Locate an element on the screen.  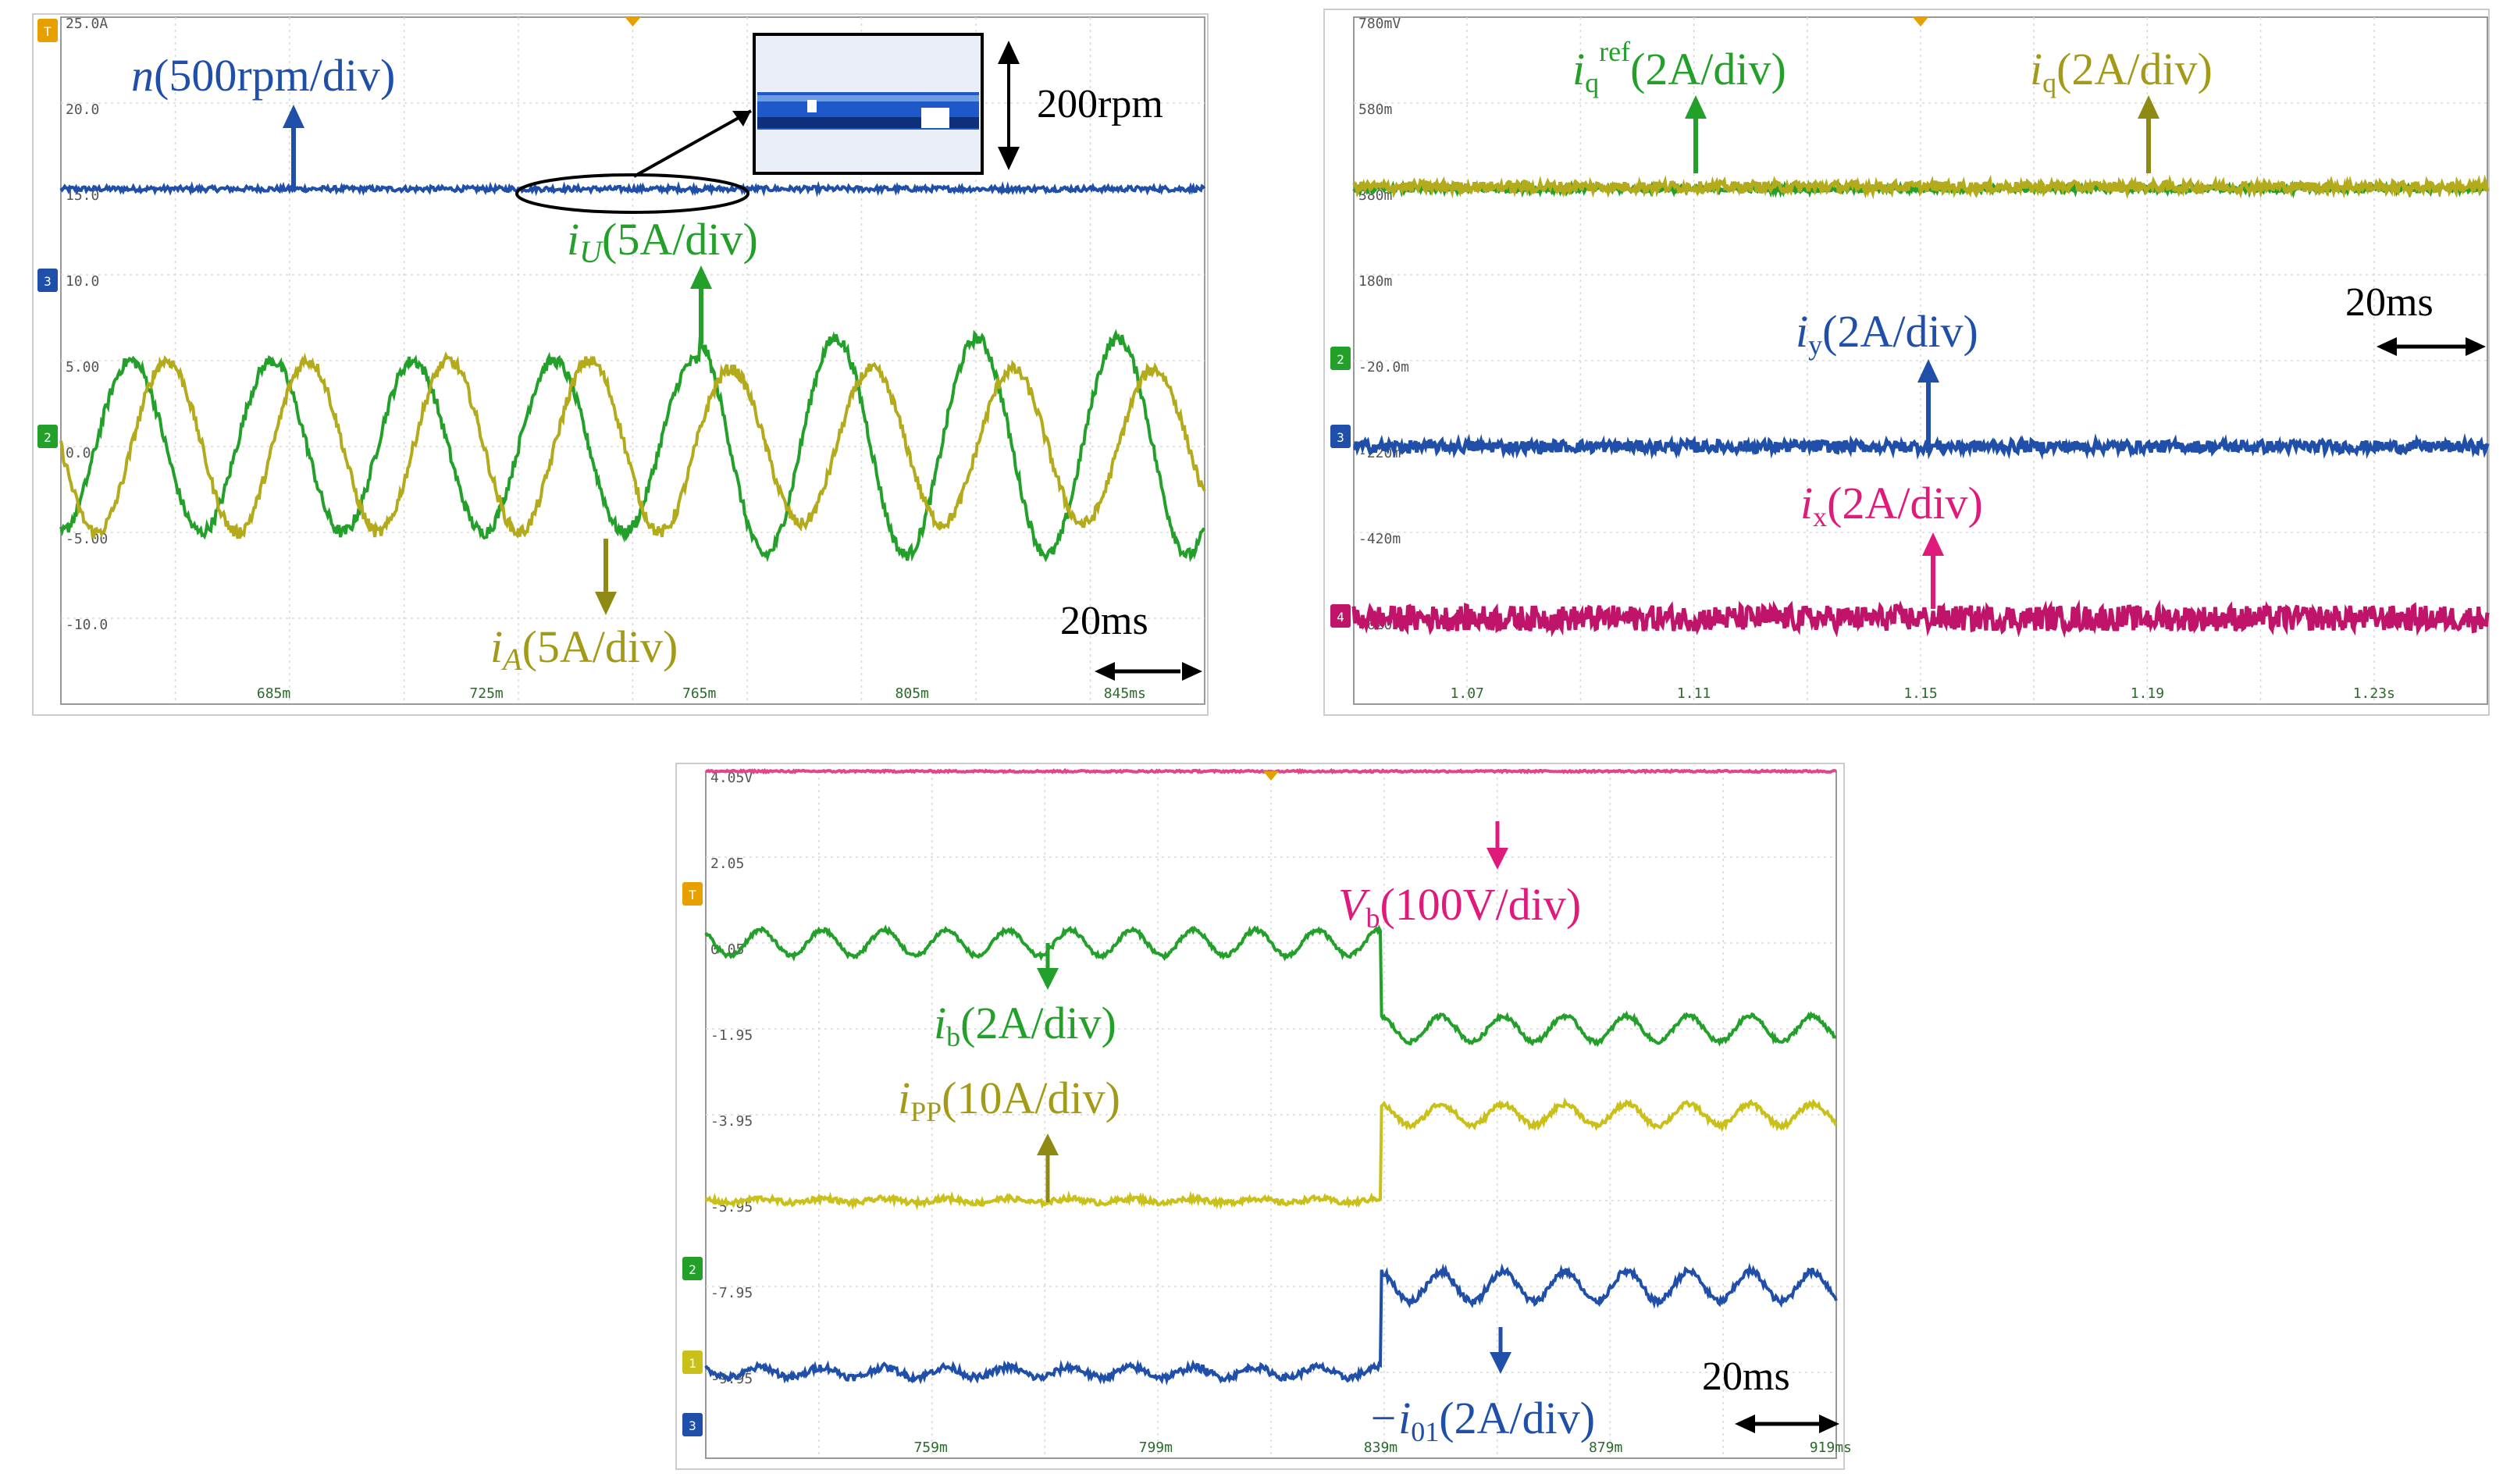
y-tick-label: -3.95 is located at coordinates (731, 1121).